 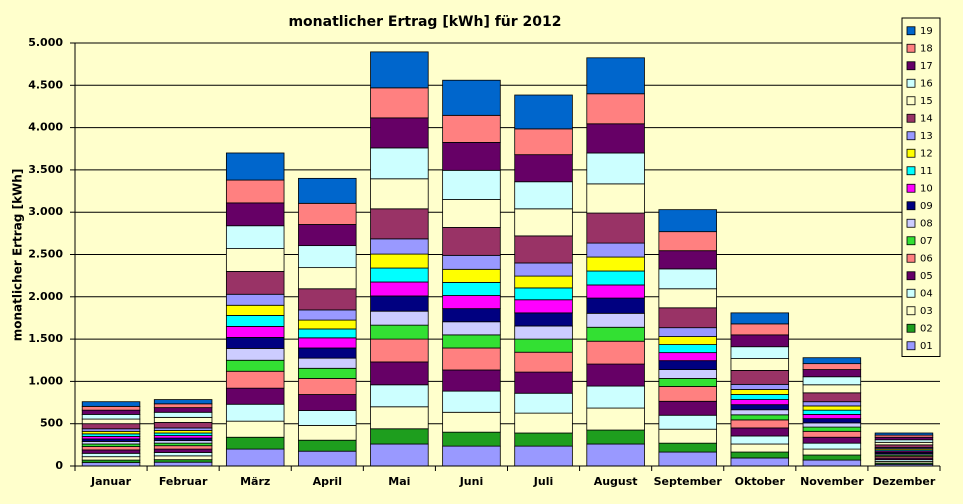 What do you see at coordinates (760, 481) in the screenshot?
I see `x-tick-label: Oktober` at bounding box center [760, 481].